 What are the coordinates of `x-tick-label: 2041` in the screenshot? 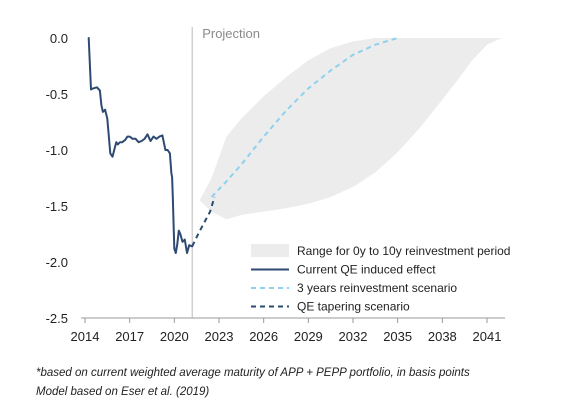 It's located at (487, 336).